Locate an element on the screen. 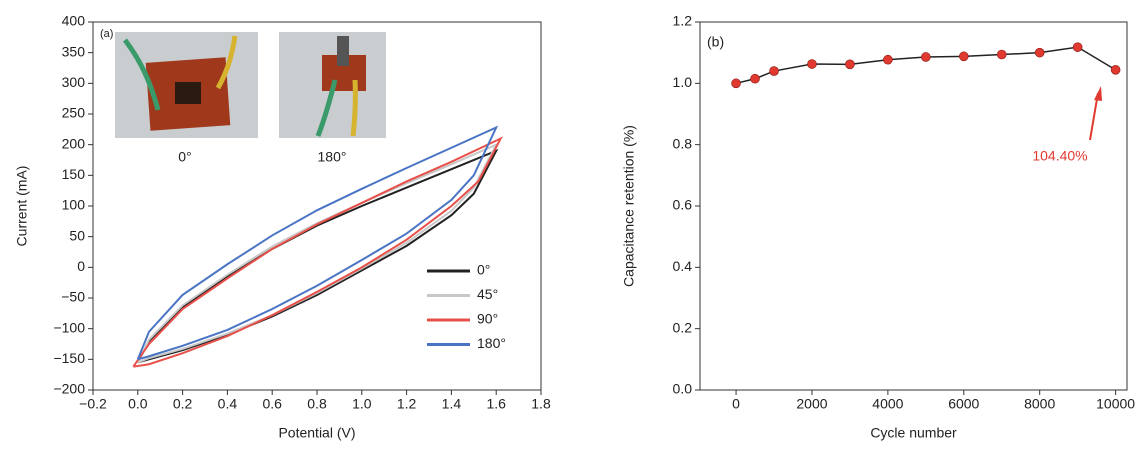 The image size is (1140, 450). x-tick-label: 1.4 is located at coordinates (452, 404).